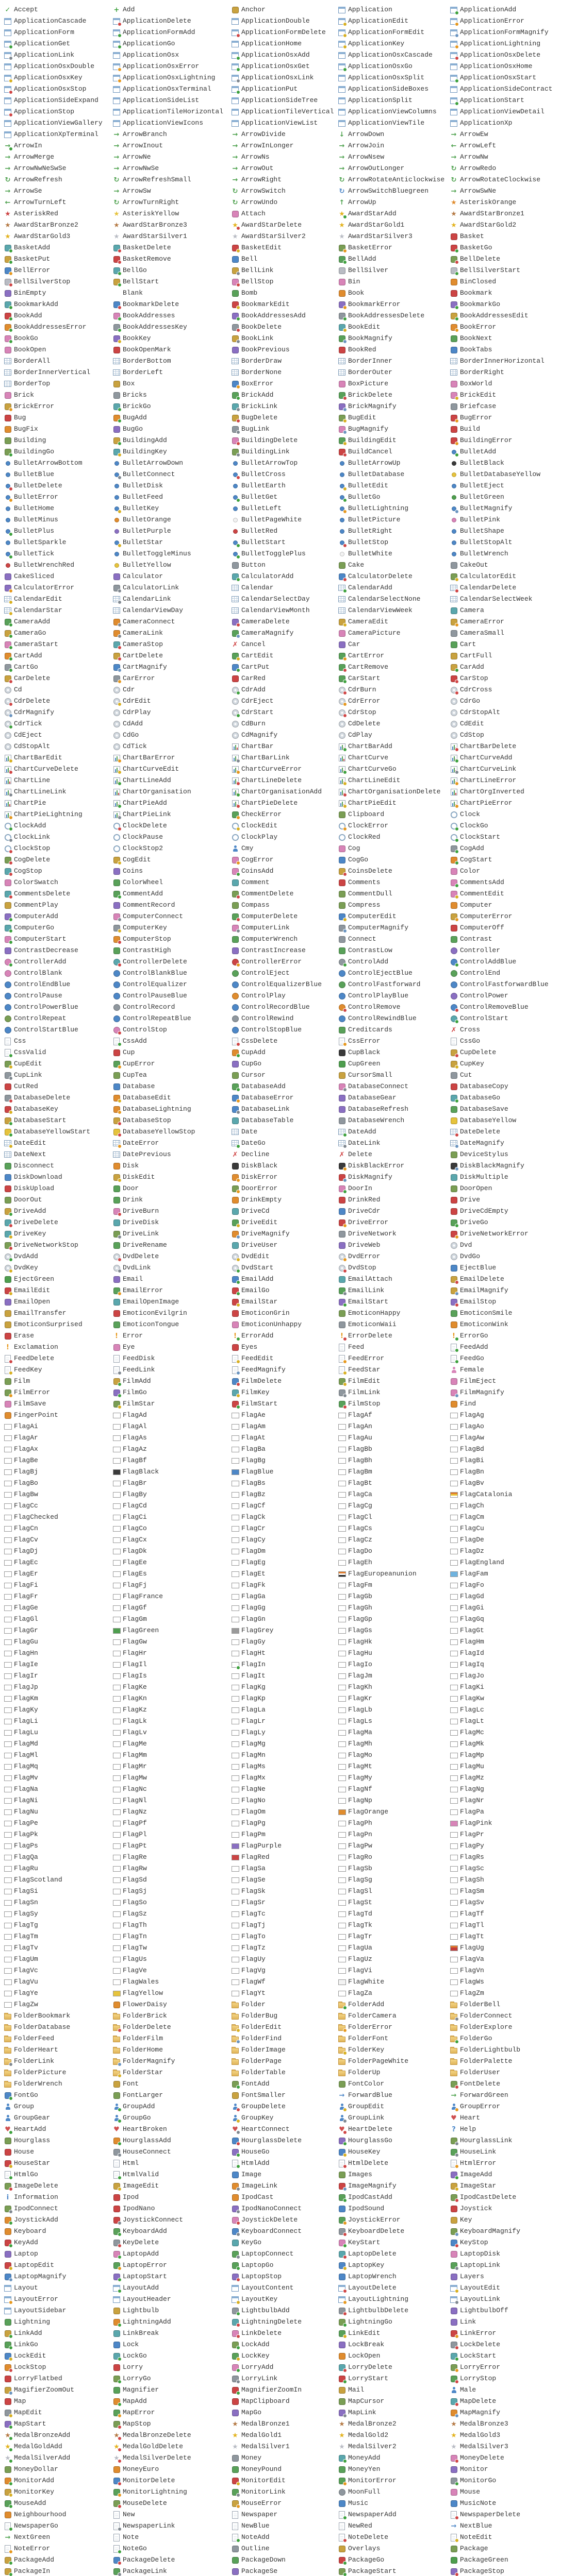  What do you see at coordinates (172, 2514) in the screenshot?
I see `icon-item: New` at bounding box center [172, 2514].